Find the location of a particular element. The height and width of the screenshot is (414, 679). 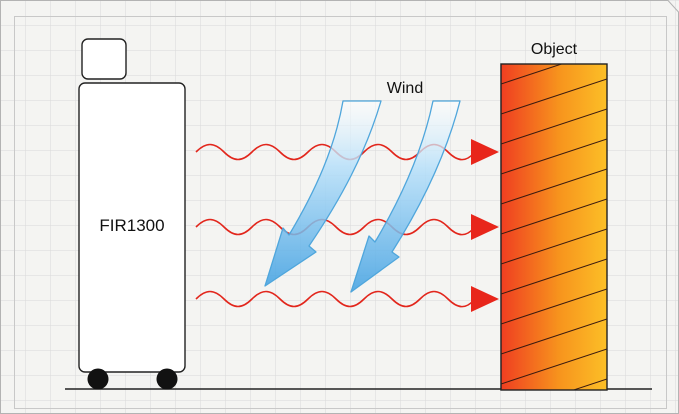

heater-device: FIR1300 is located at coordinates (132, 214).